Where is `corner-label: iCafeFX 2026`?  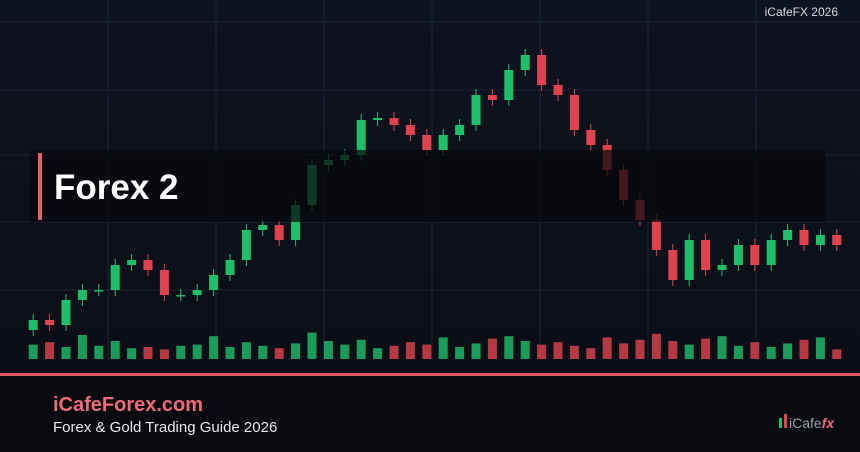 corner-label: iCafeFX 2026 is located at coordinates (802, 12).